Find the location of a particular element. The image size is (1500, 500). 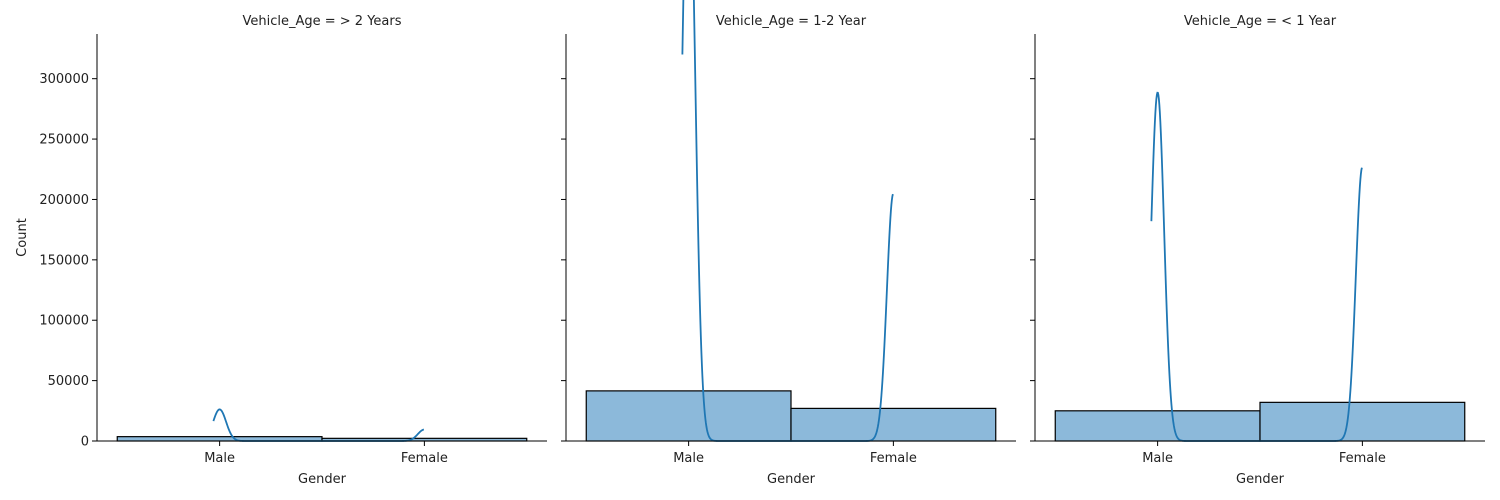

y-tick-label: 300000 is located at coordinates (64, 79).